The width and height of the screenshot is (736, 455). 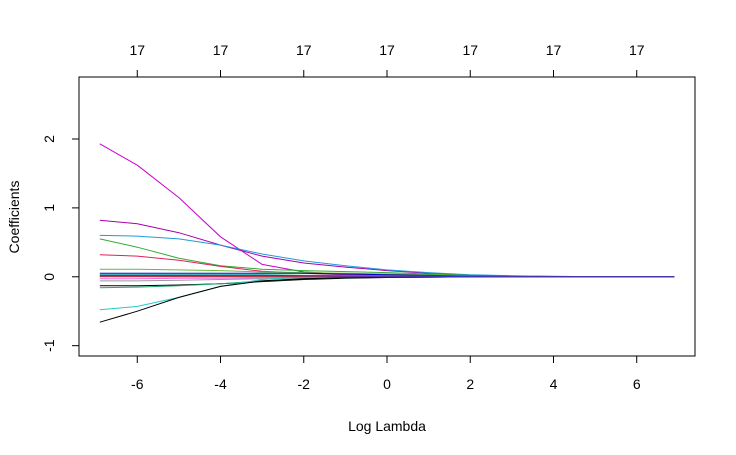 I want to click on x-axis: -6 -4 -2 0 2 4 6, so click(x=386, y=373).